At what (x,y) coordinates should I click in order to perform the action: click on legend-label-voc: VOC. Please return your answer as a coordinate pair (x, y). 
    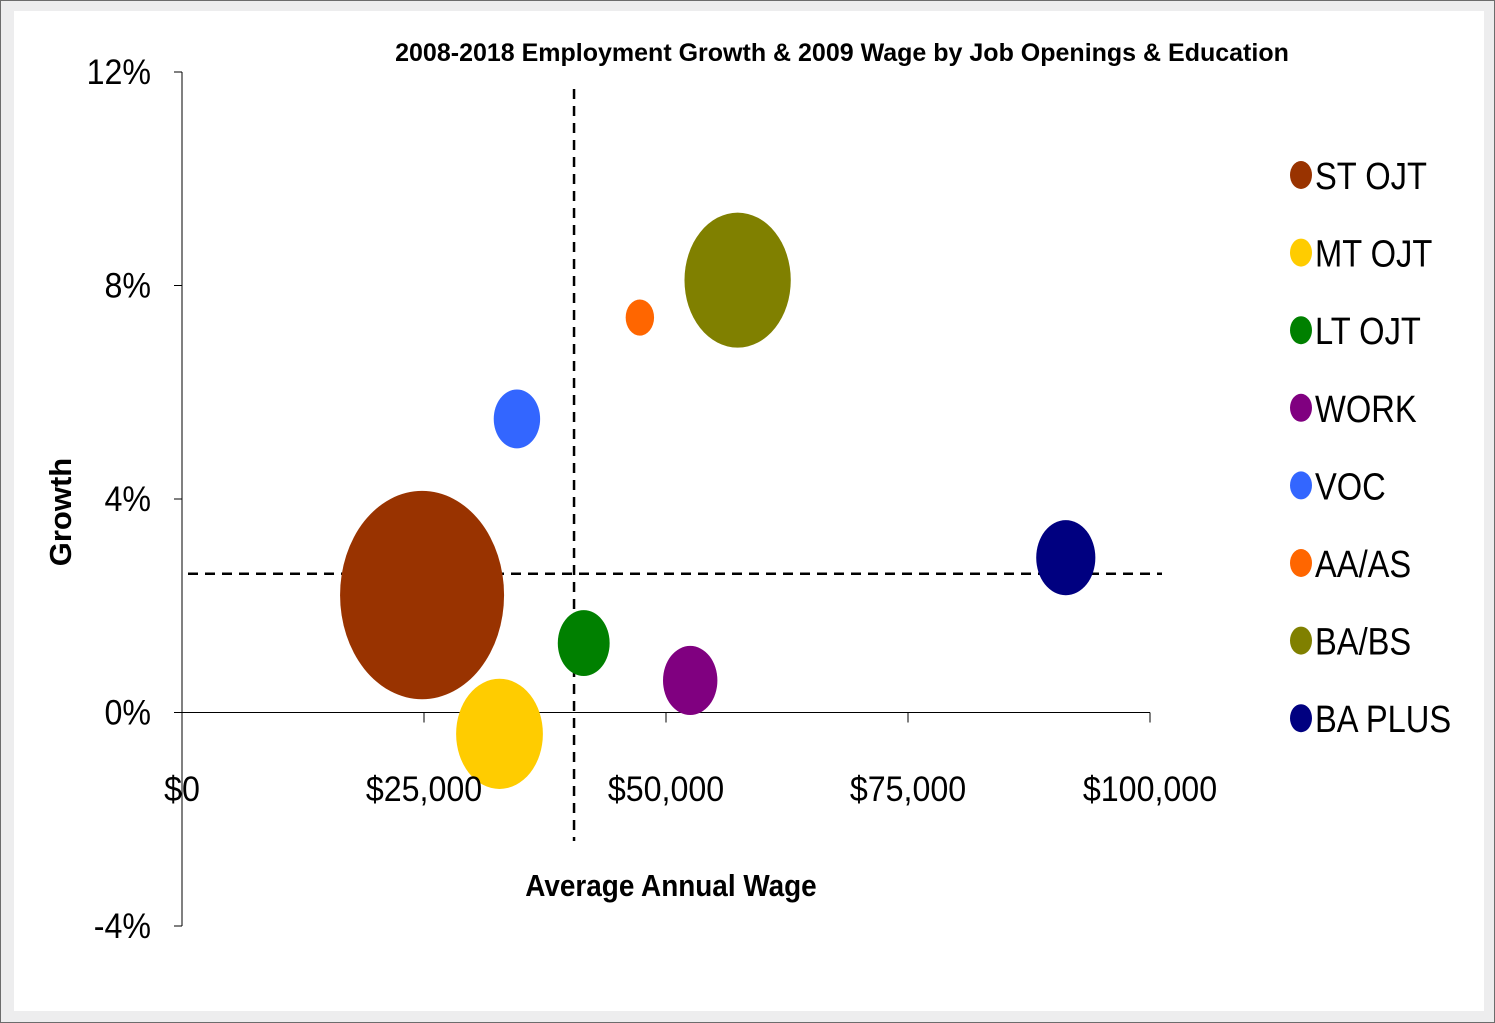
    Looking at the image, I should click on (1350, 486).